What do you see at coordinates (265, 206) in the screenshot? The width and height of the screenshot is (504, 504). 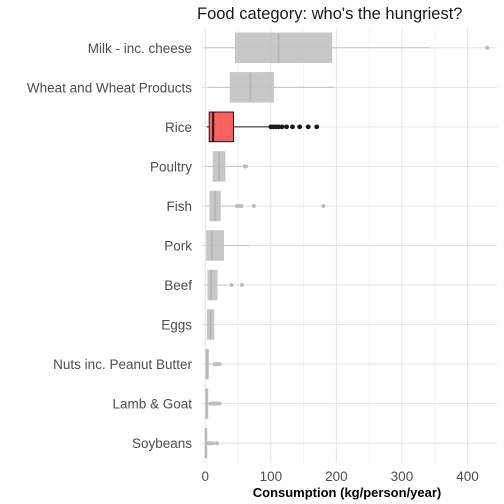 I see `box-fish` at bounding box center [265, 206].